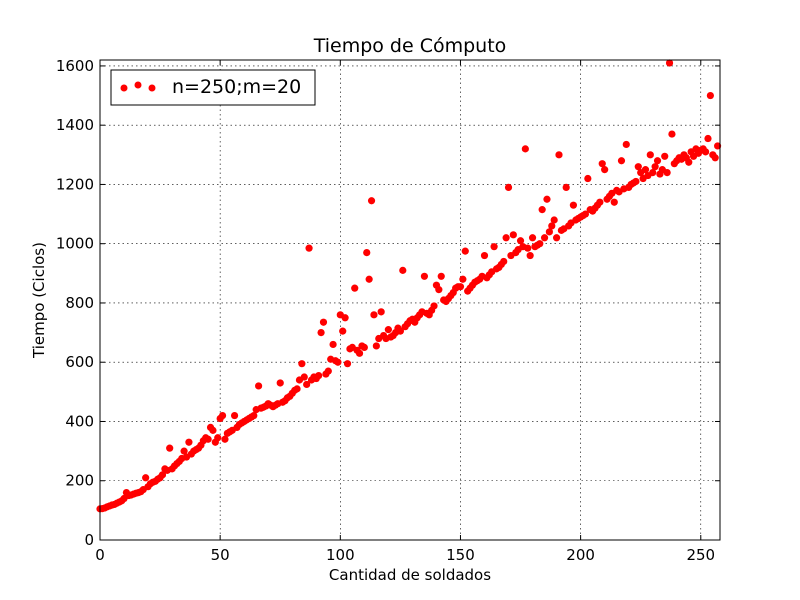 This screenshot has width=800, height=600. I want to click on y-tick-label: 200, so click(79, 481).